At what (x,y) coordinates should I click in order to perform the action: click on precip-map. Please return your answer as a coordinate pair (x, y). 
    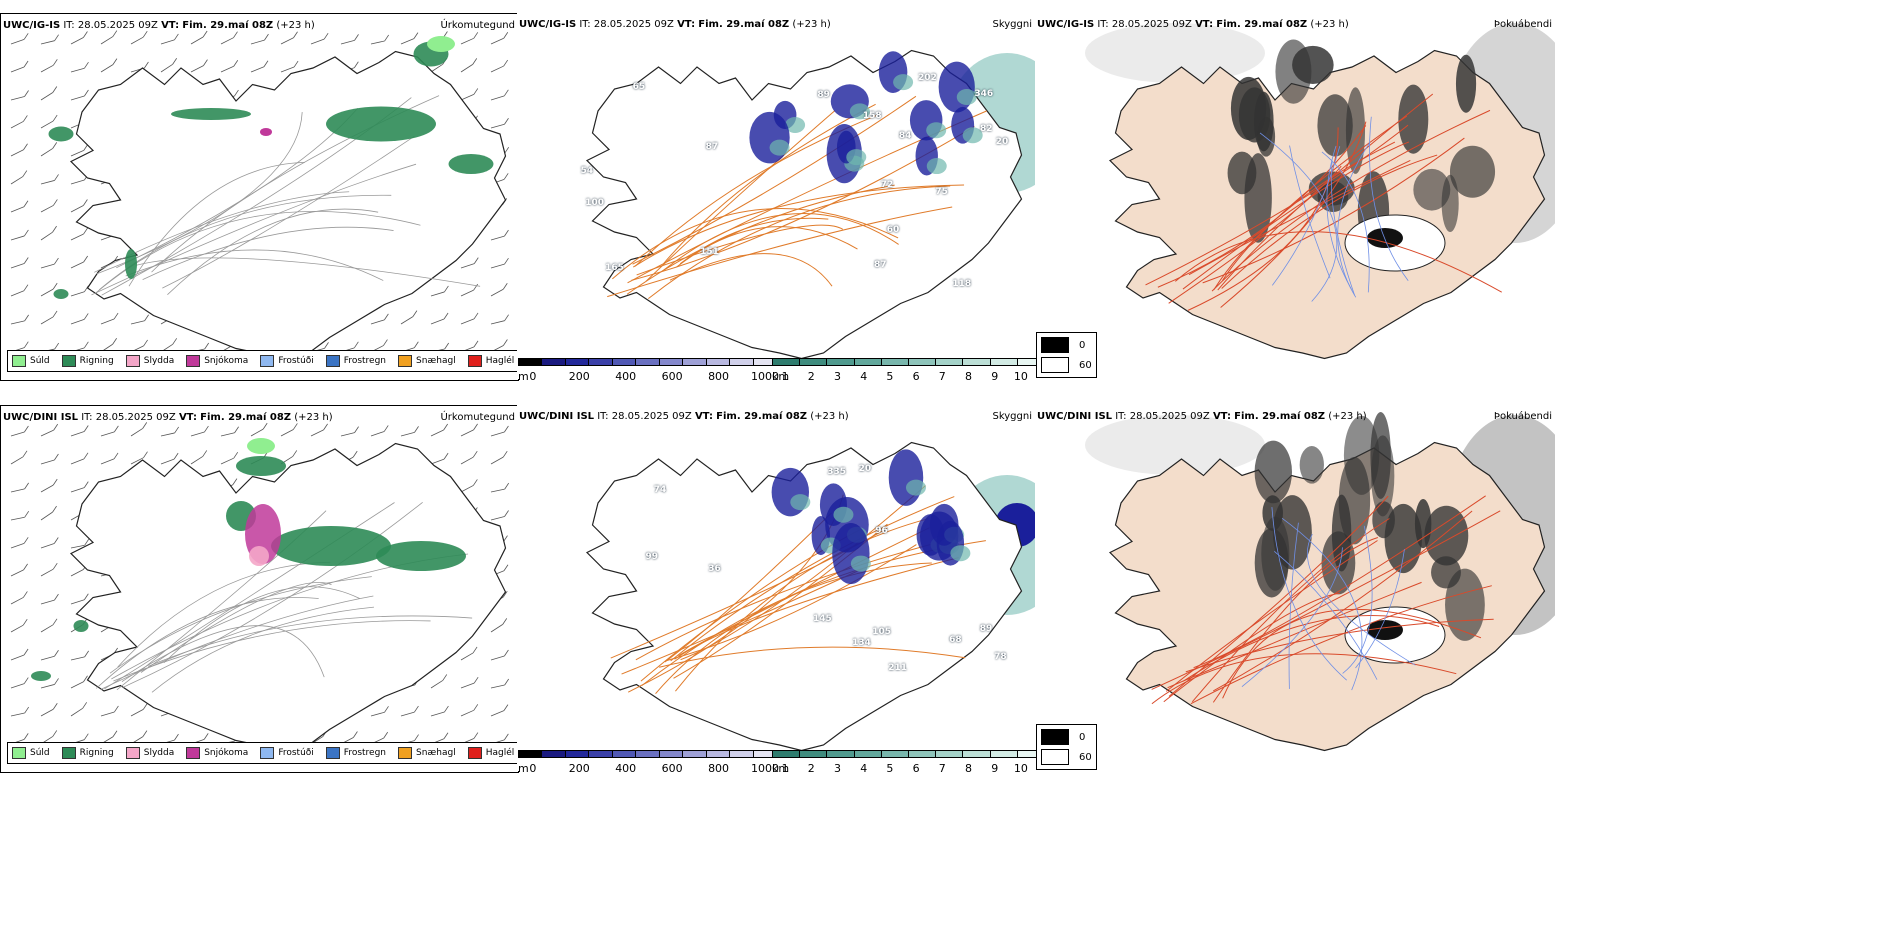
    Looking at the image, I should click on (260, 587).